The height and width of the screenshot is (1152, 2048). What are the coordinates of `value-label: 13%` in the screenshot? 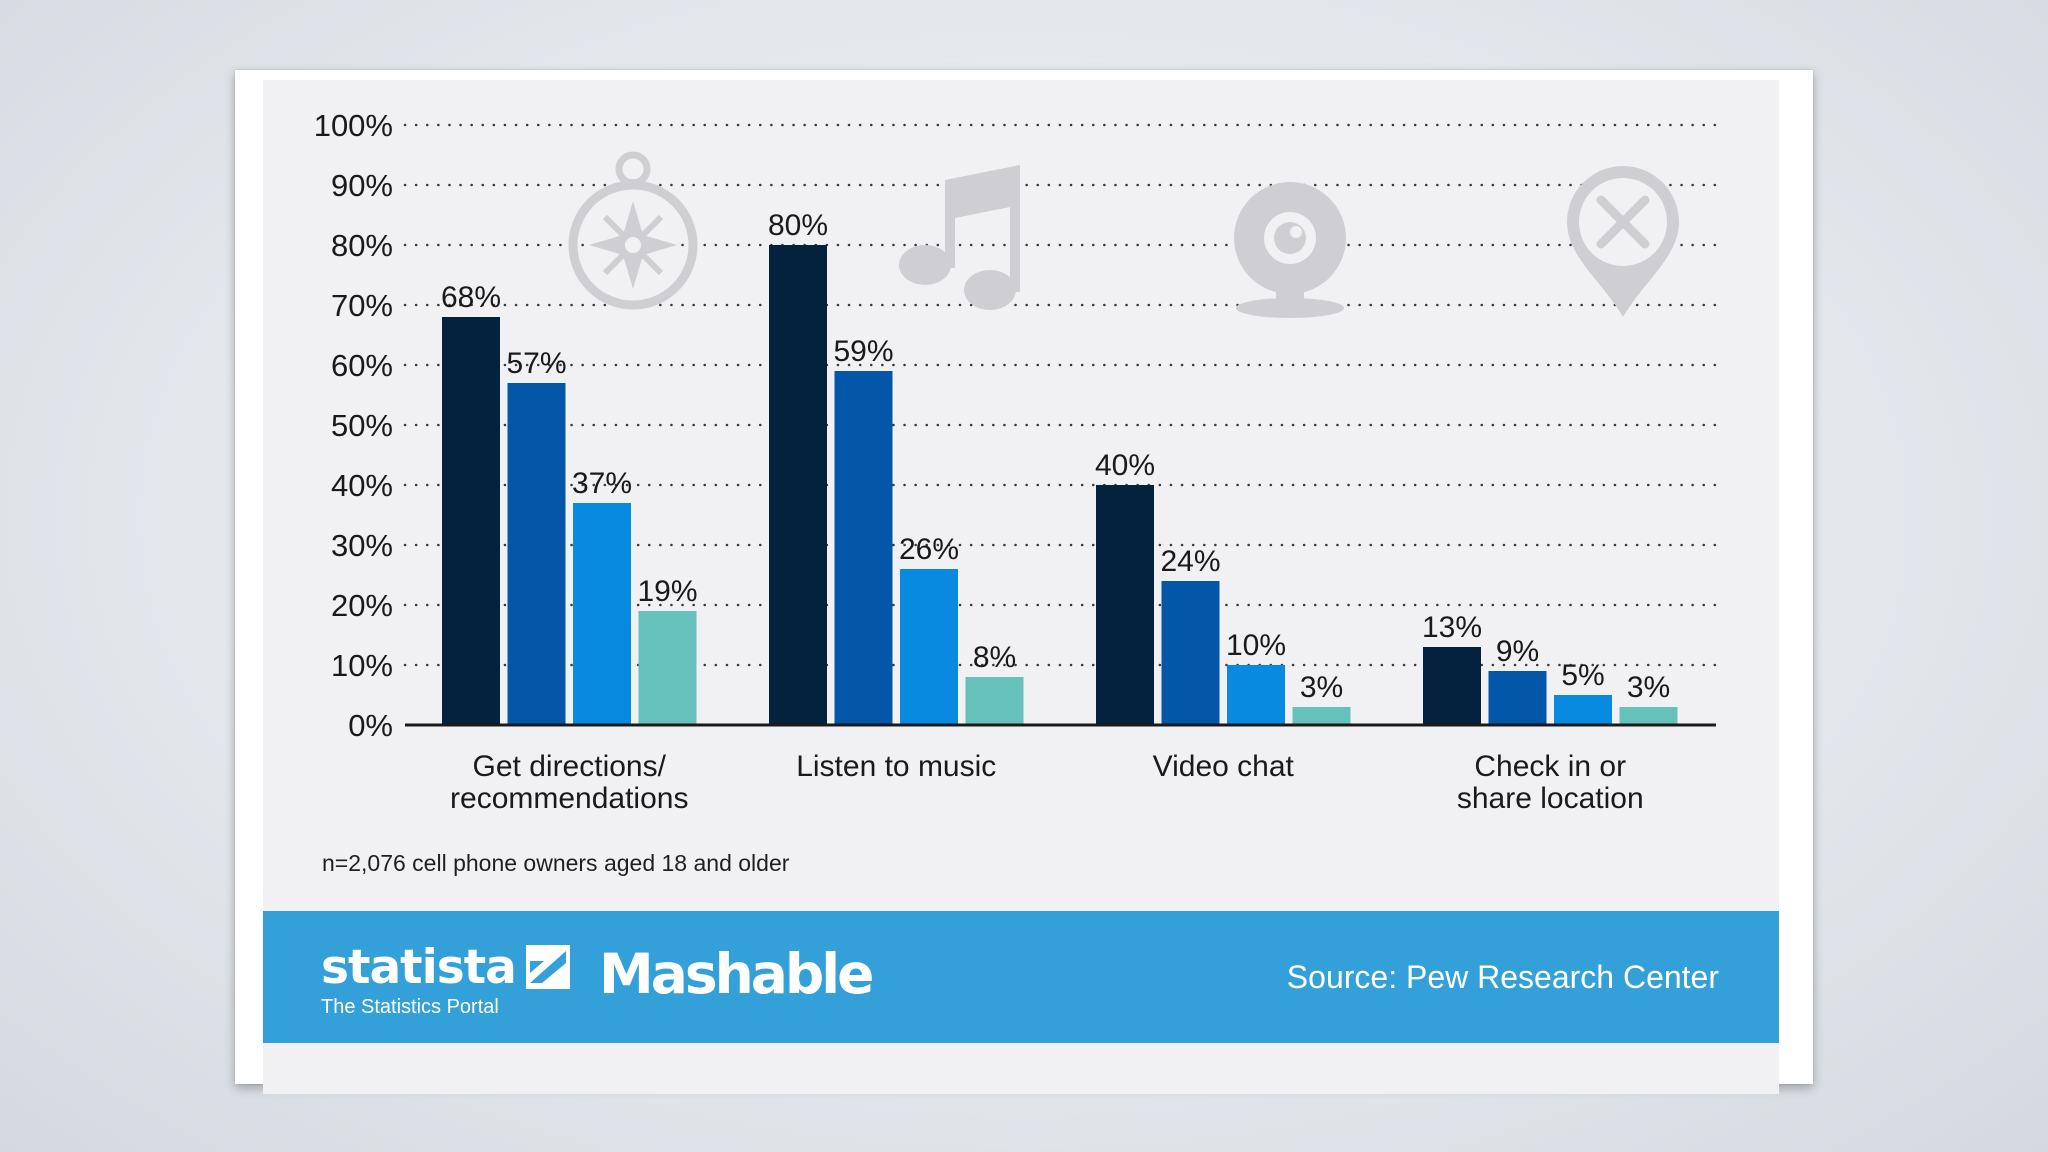 It's located at (1452, 627).